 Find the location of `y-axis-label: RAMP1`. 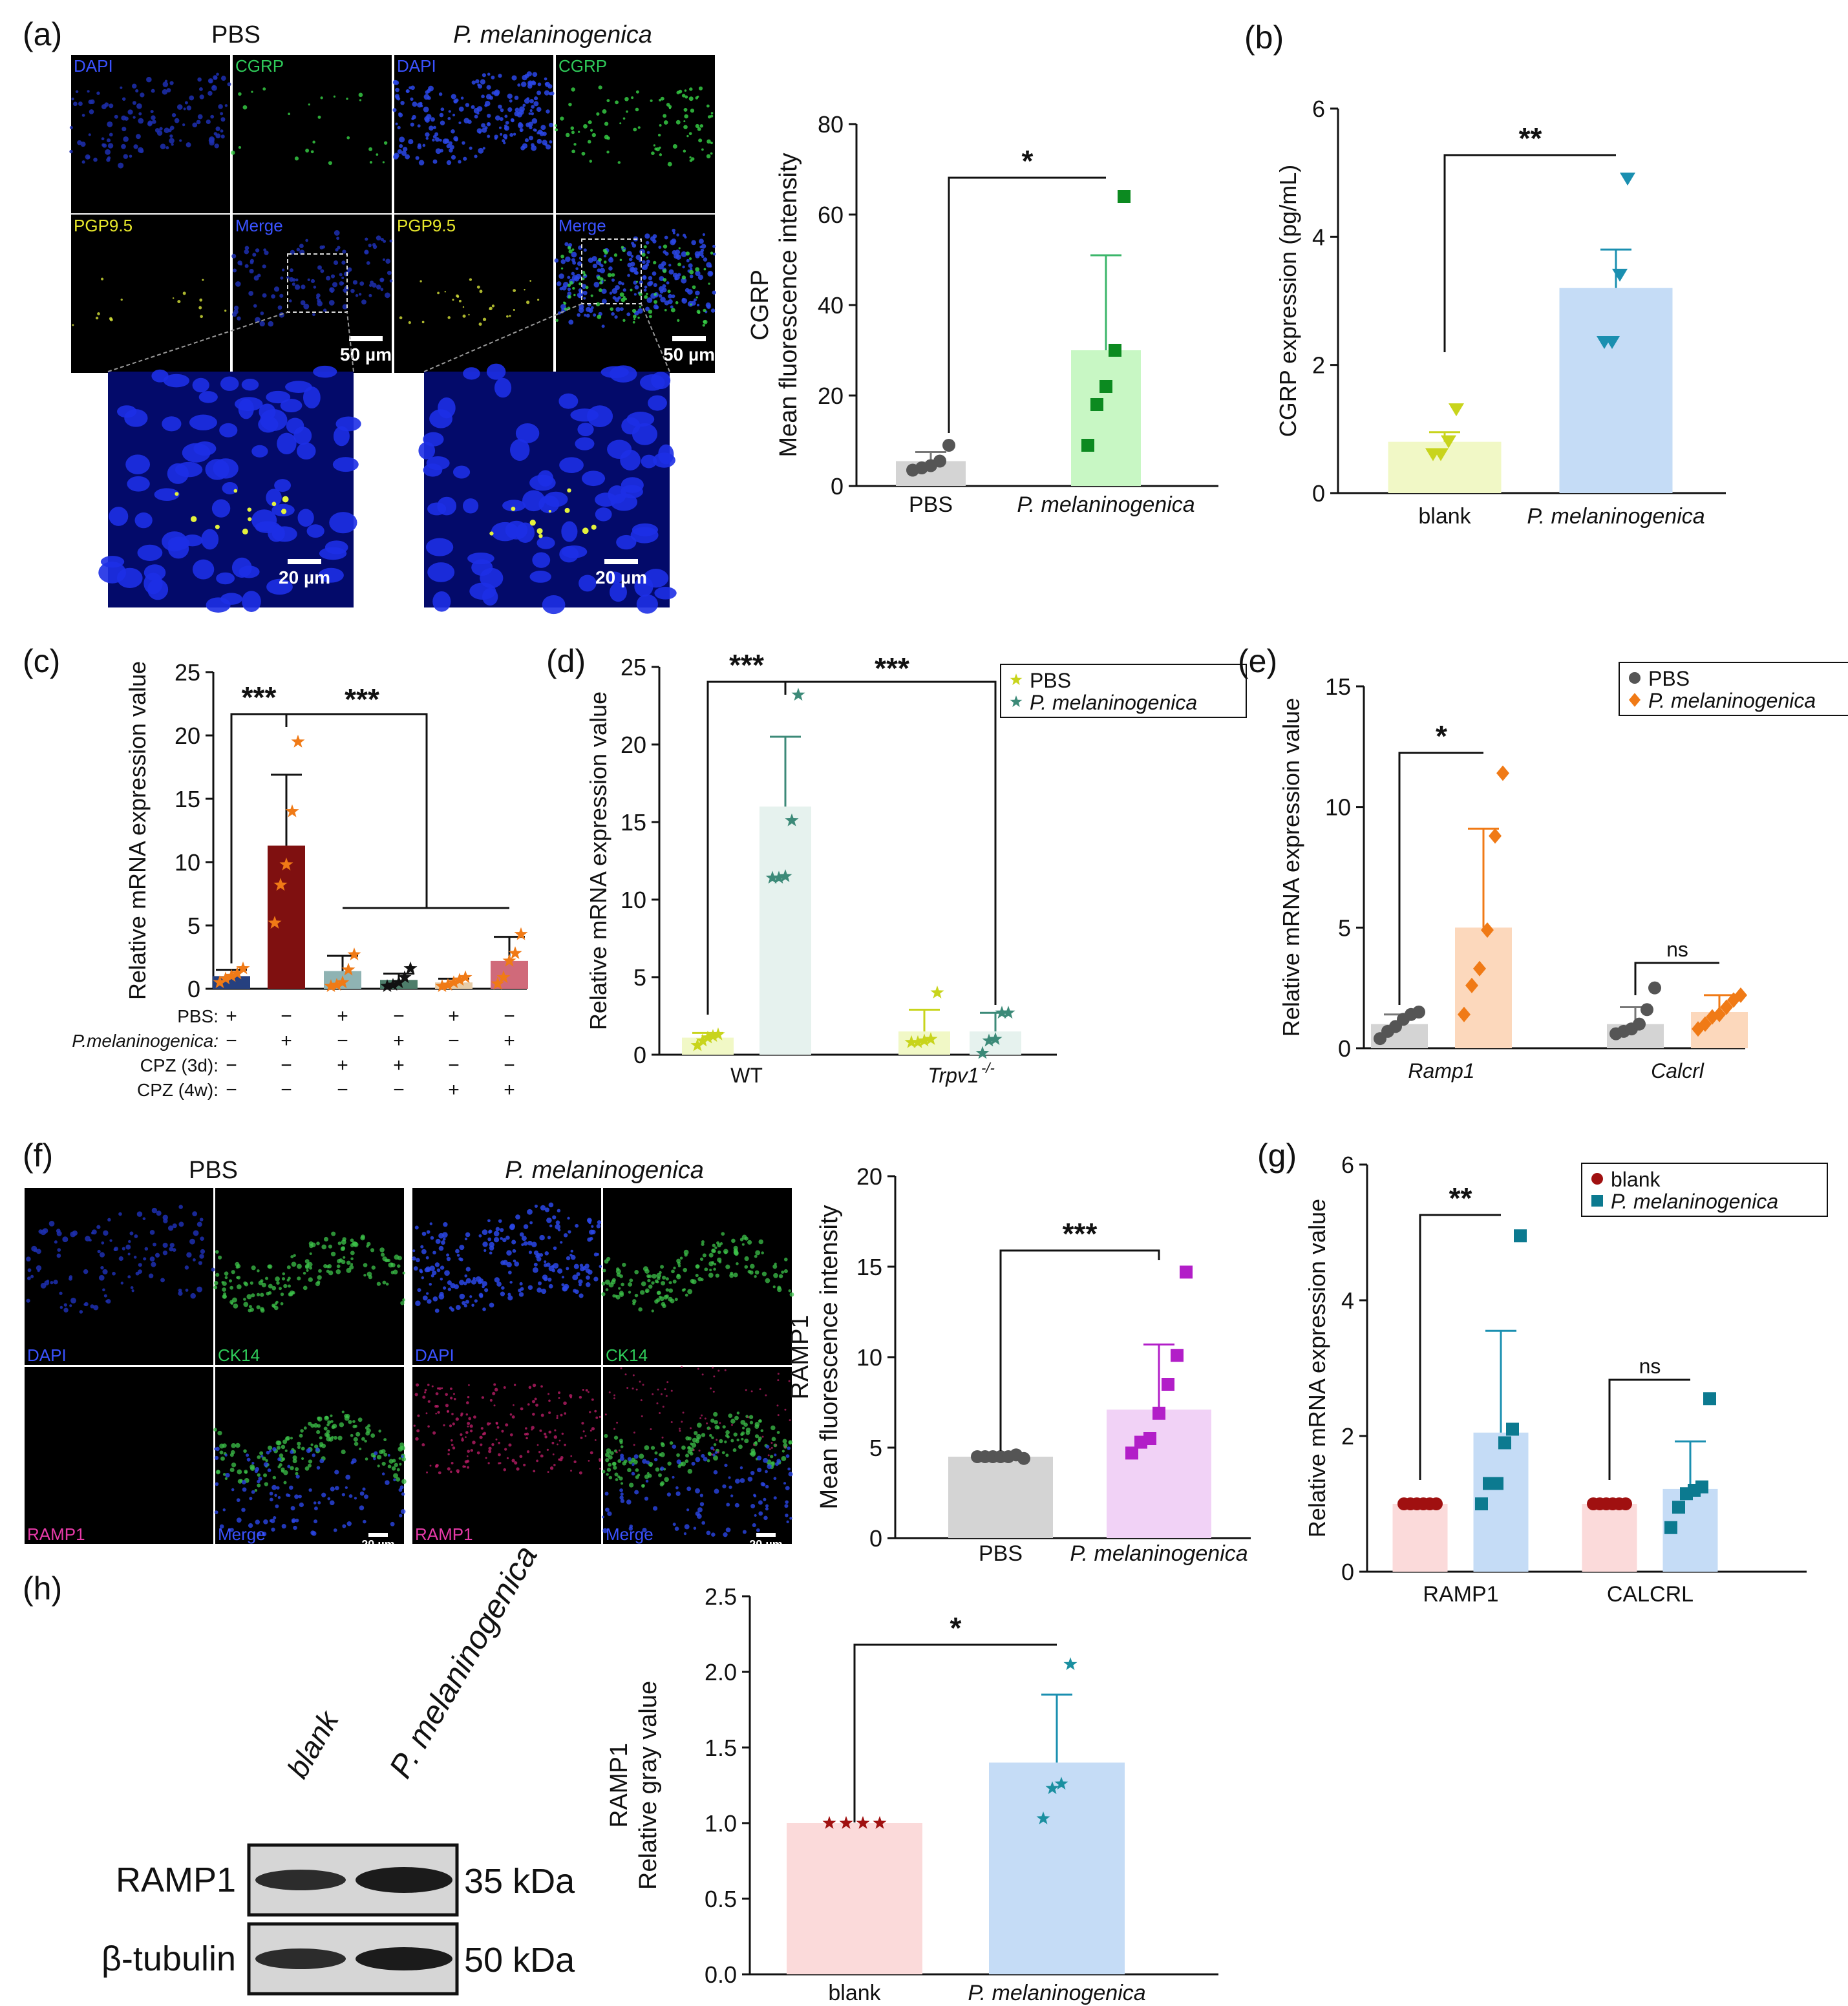

y-axis-label: RAMP1 is located at coordinates (800, 1357).